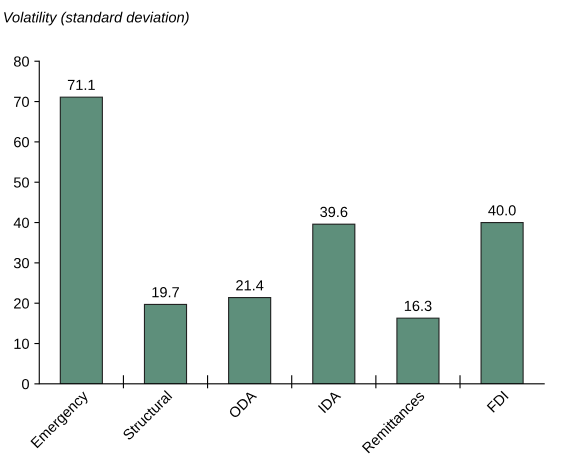 This screenshot has width=561, height=471. I want to click on y-tick-label: 10, so click(21, 343).